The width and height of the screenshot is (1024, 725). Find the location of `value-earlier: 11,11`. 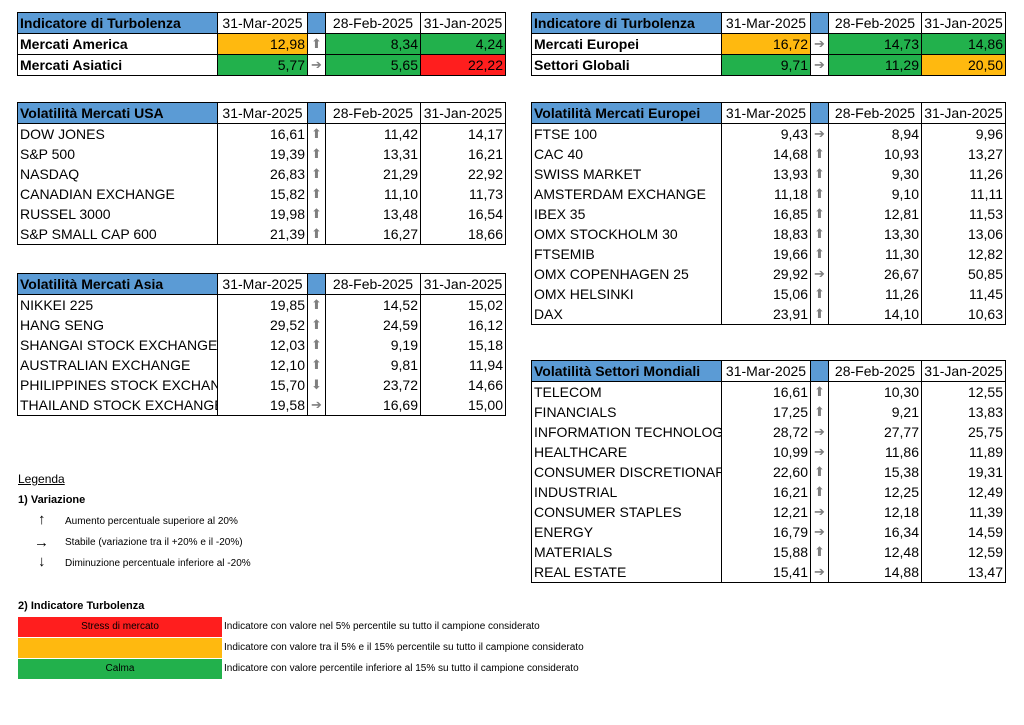

value-earlier: 11,11 is located at coordinates (963, 194).